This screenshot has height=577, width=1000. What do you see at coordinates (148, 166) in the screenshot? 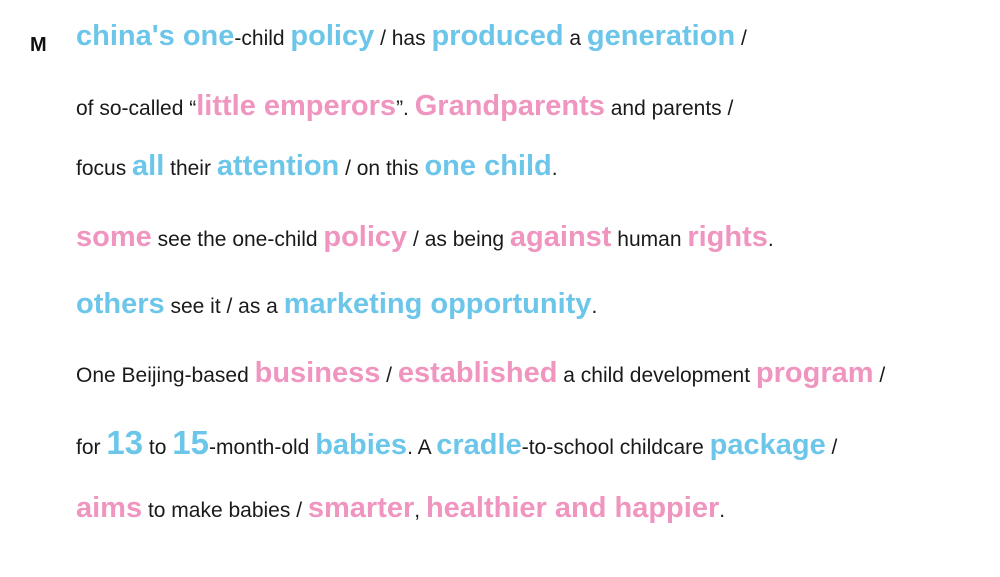
I see `highlighted-word: all` at bounding box center [148, 166].